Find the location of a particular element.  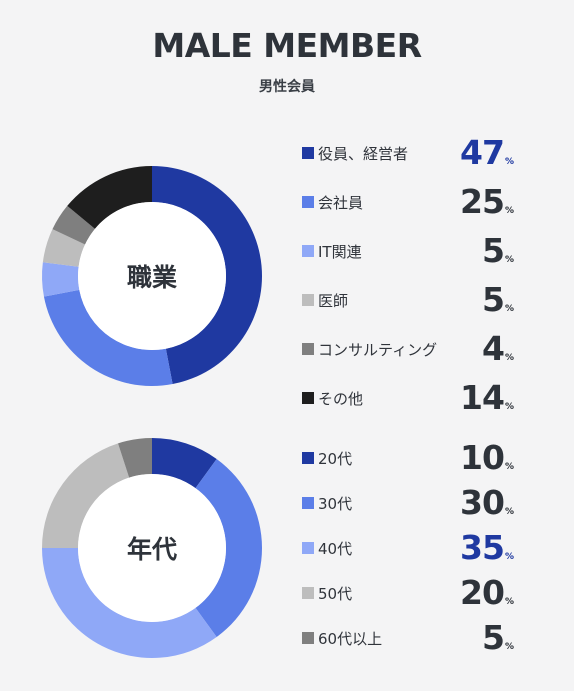

legend-label: 役員、経営者 is located at coordinates (363, 154).